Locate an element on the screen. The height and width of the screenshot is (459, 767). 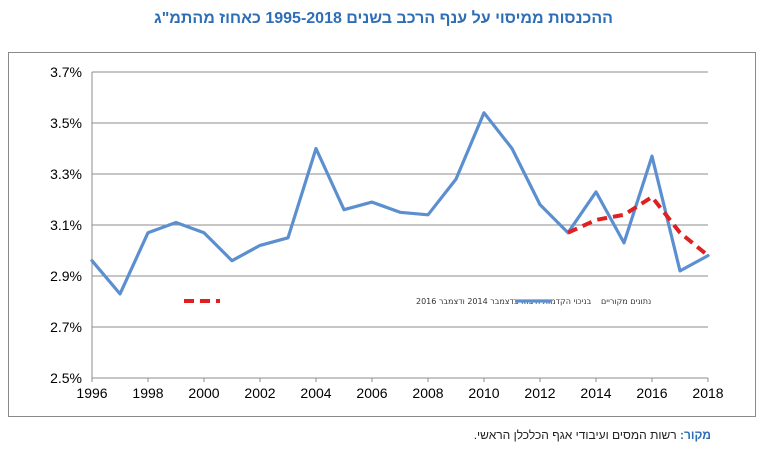
x-tick-label: 1996 is located at coordinates (91, 393).